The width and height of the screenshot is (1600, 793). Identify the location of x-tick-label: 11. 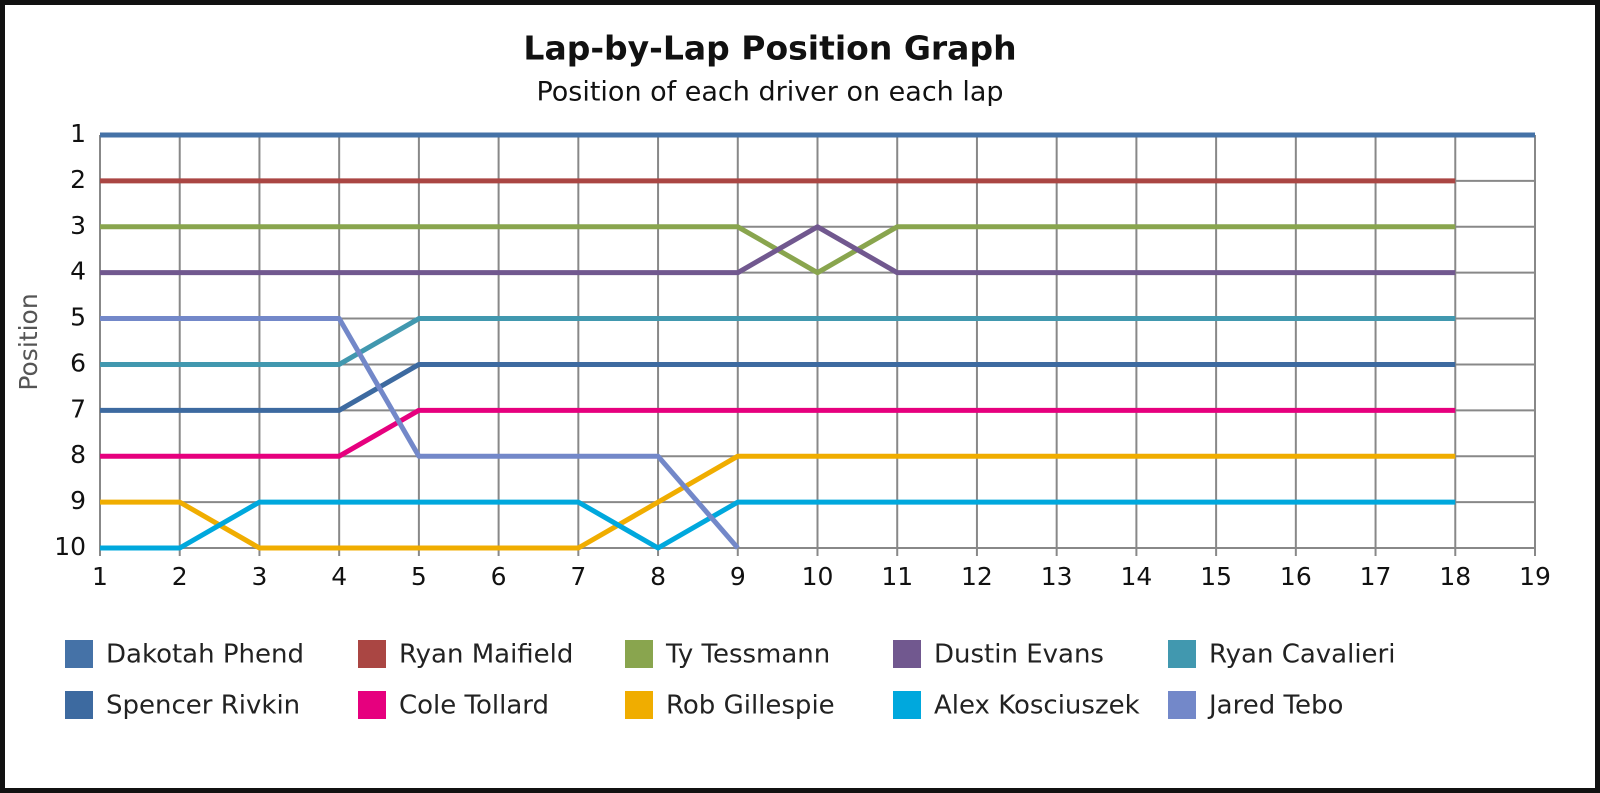
(897, 576).